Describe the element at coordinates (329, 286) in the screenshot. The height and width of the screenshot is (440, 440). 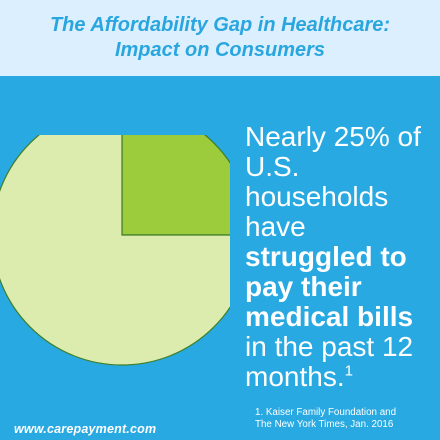
I see `headline-emphasis: struggled to pay their medical bills` at that location.